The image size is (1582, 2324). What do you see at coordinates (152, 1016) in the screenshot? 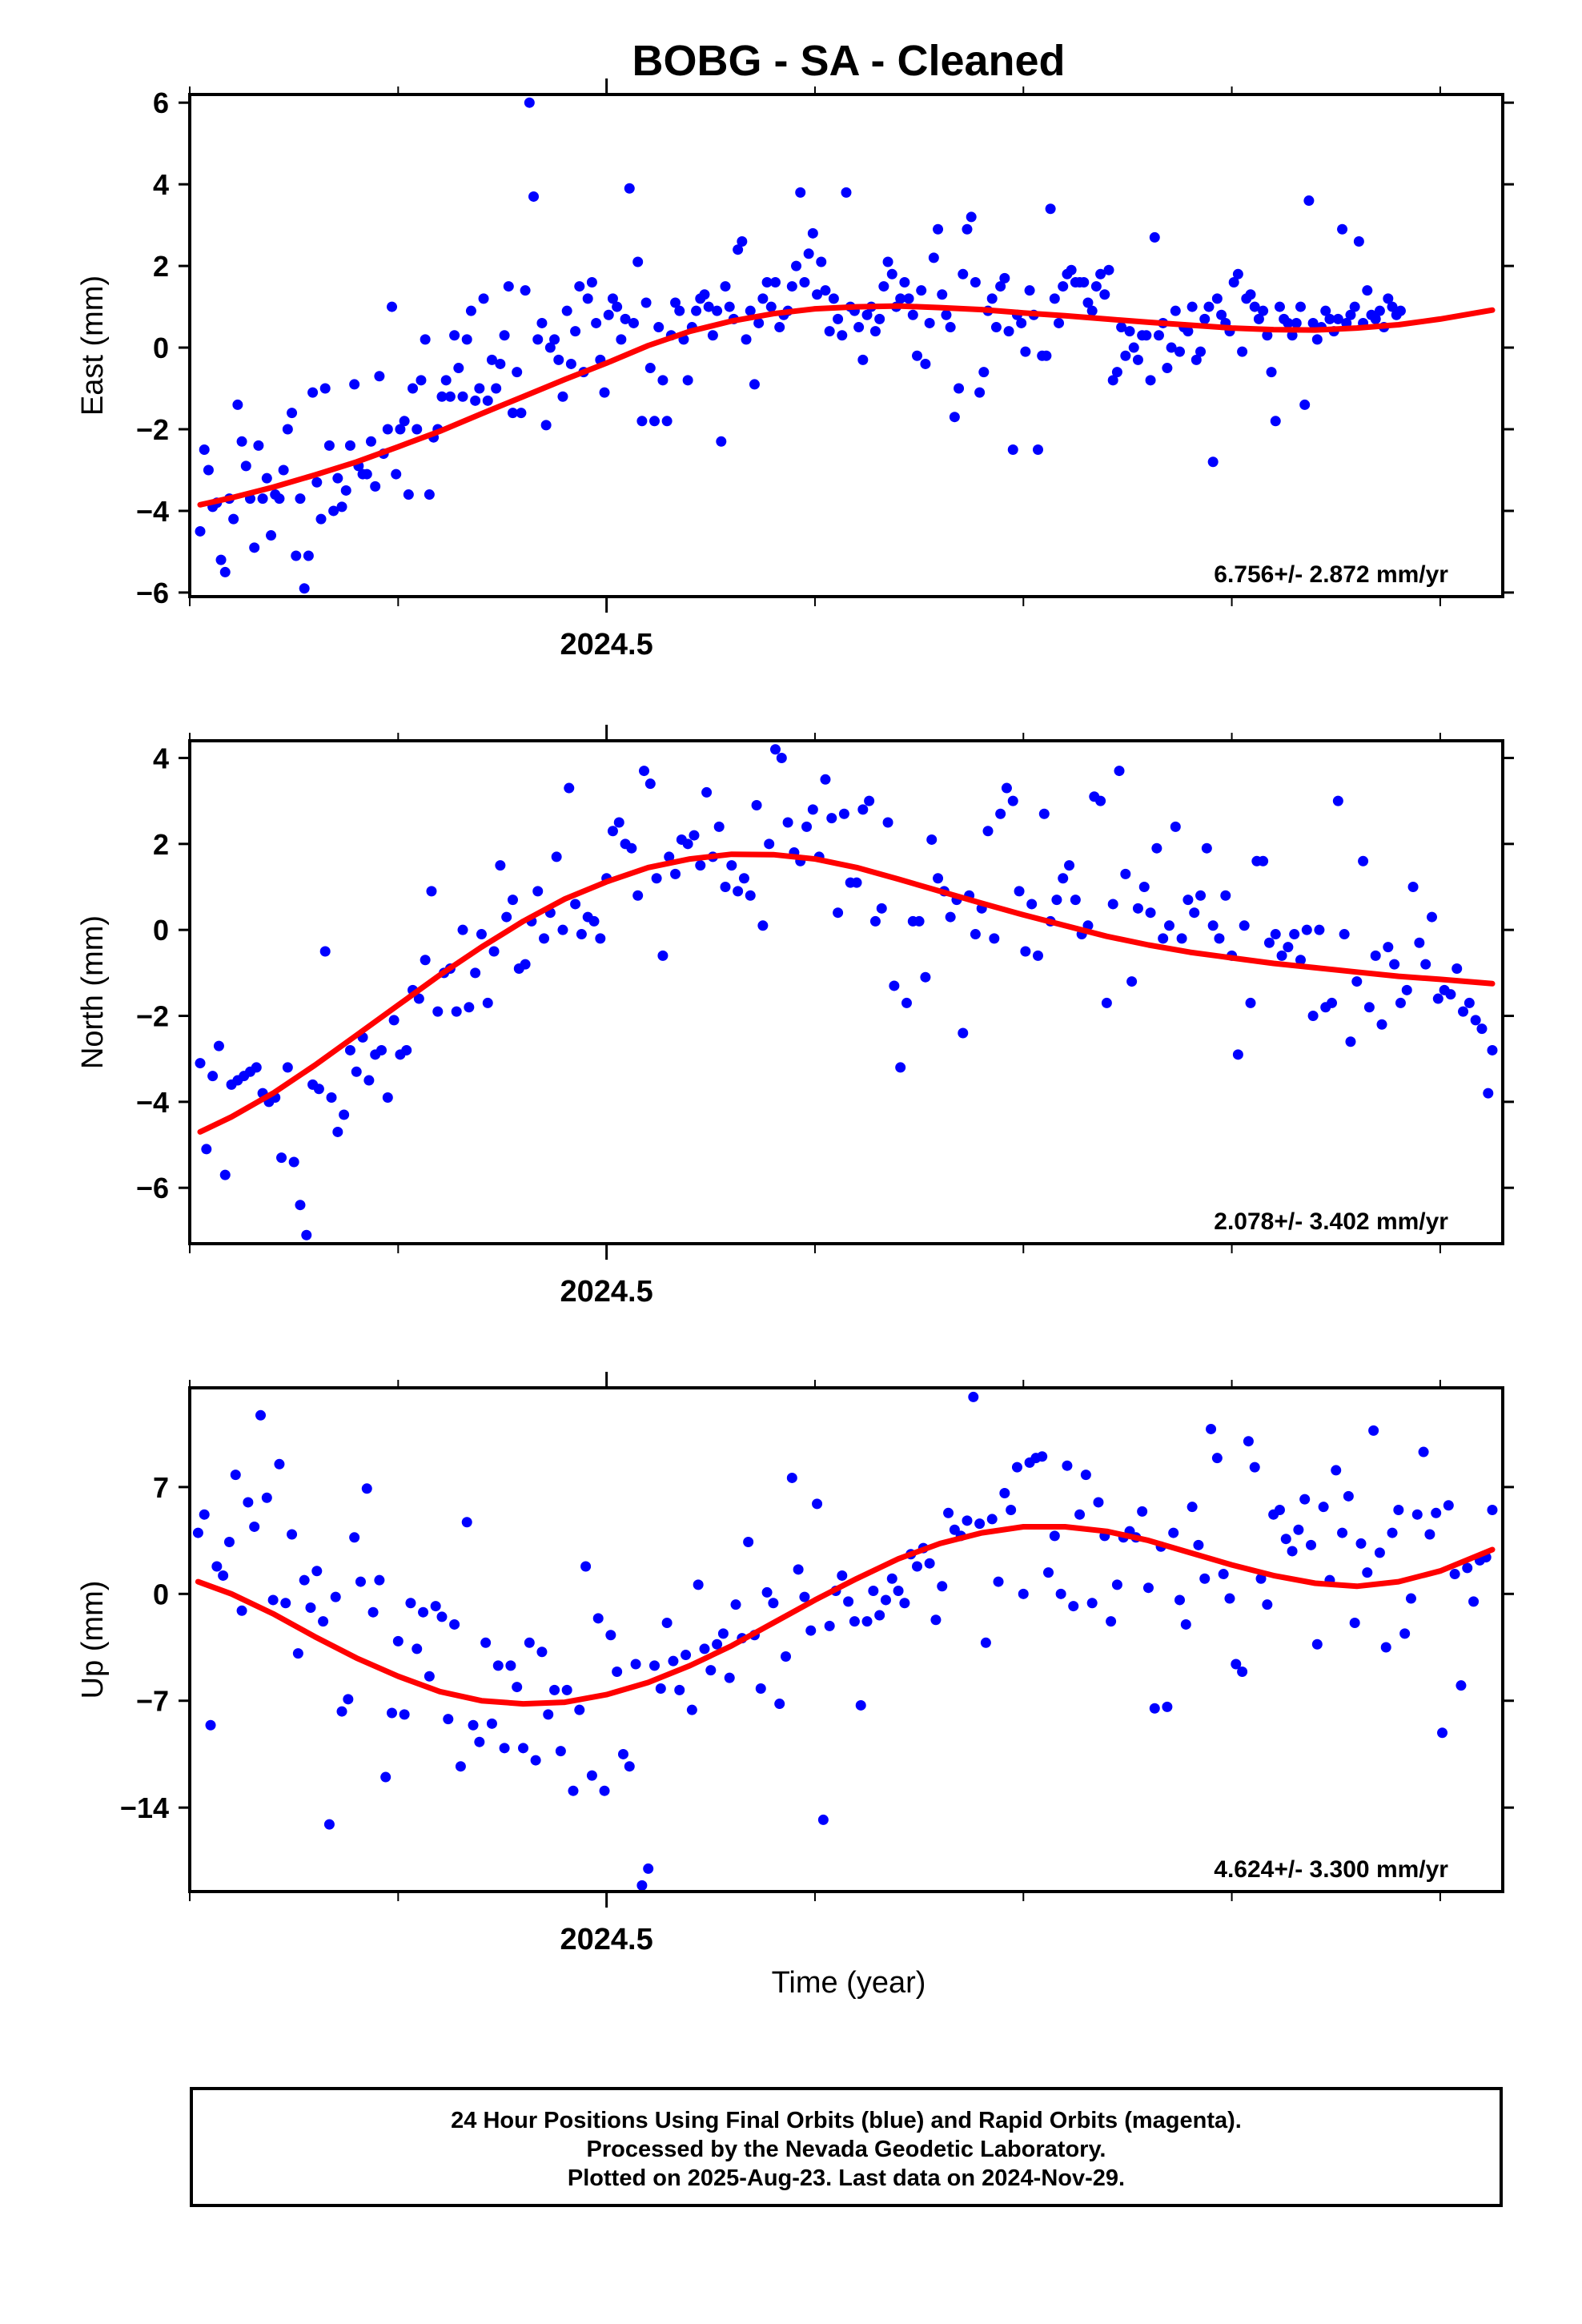
I see `y-tick-label: −2` at bounding box center [152, 1016].